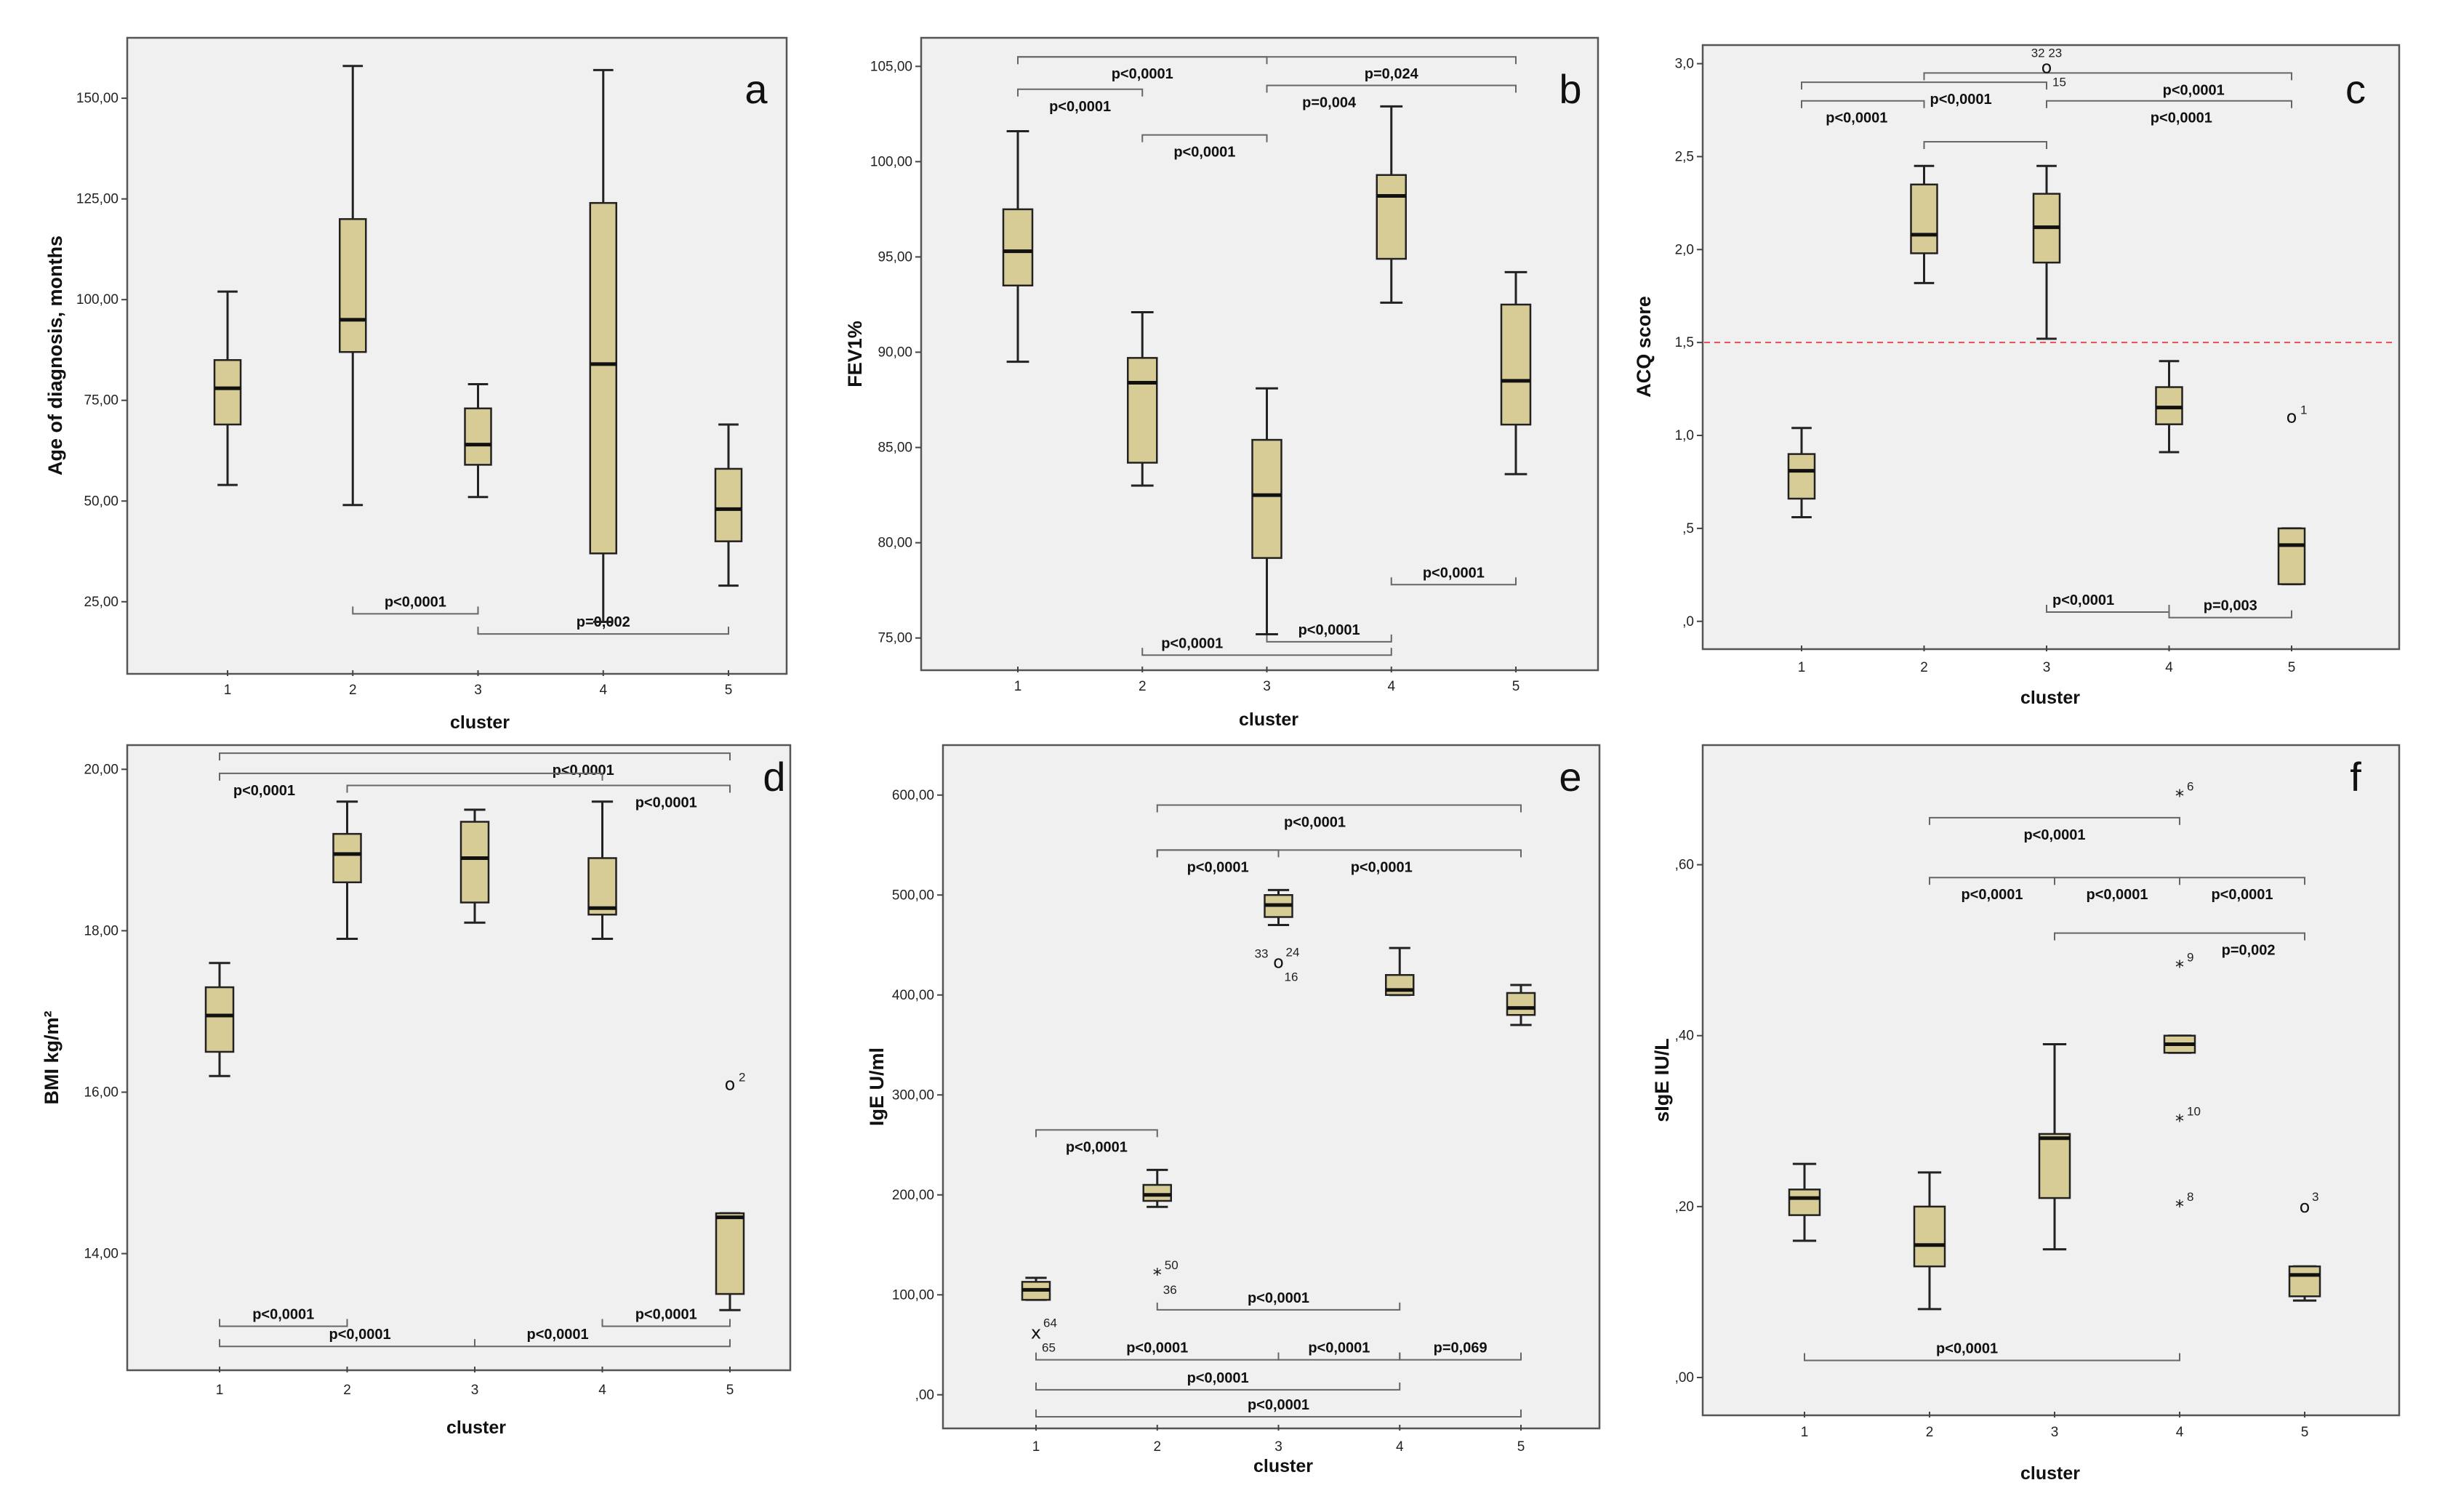 This screenshot has height=1512, width=2445. Describe the element at coordinates (1688, 528) in the screenshot. I see `panel-c-y-tick-label: ,5` at that location.